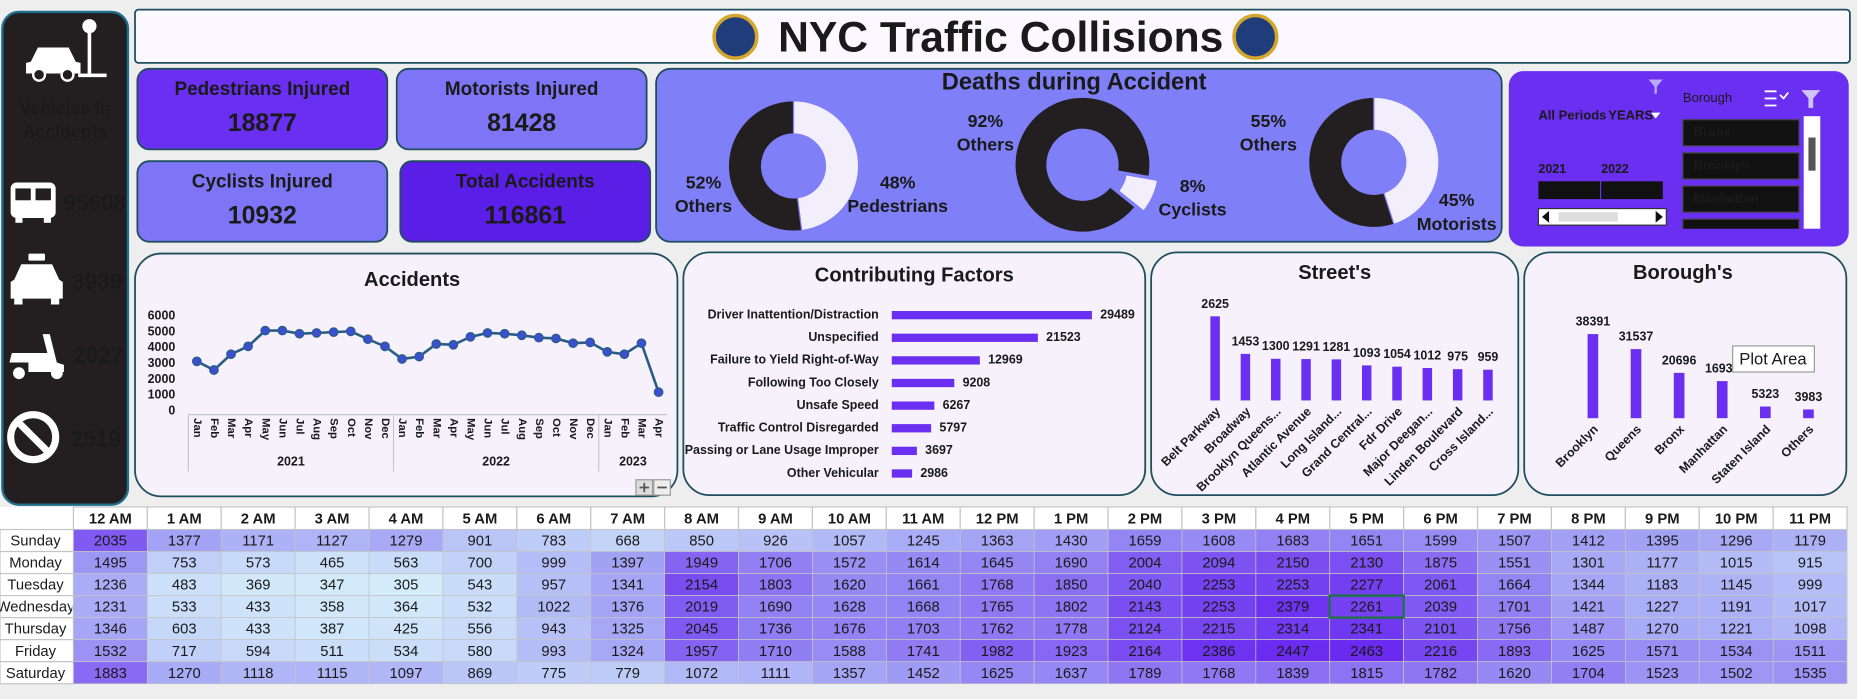  Describe the element at coordinates (332, 608) in the screenshot. I see `cell-value: 358` at that location.